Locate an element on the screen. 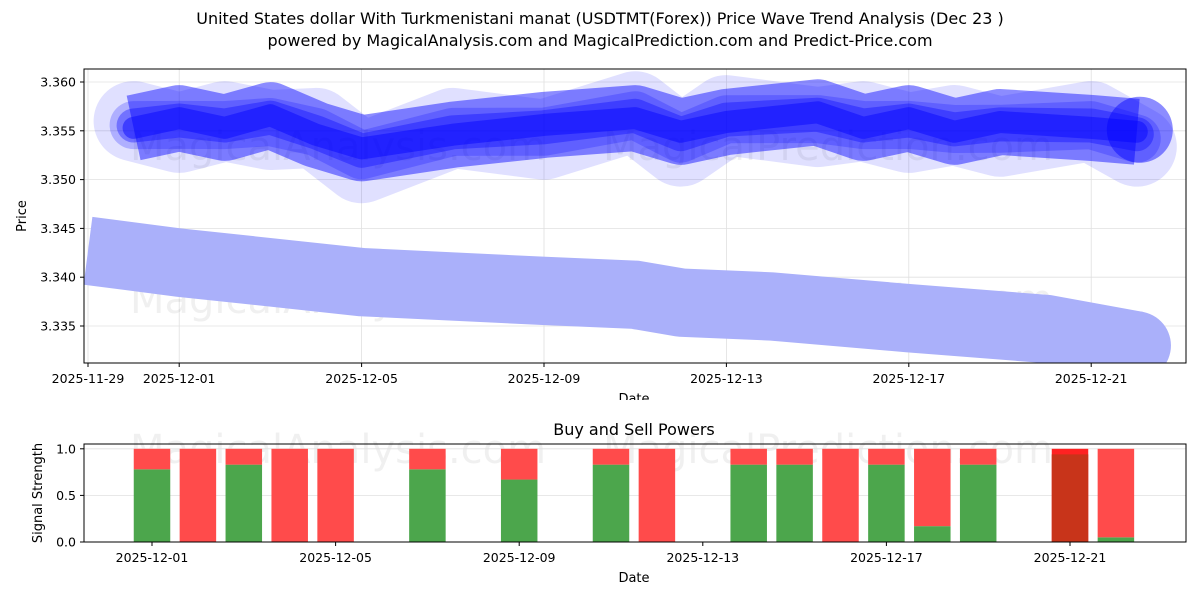 This screenshot has width=1200, height=600. x-tick-label: 2025-11-29 is located at coordinates (88, 378).